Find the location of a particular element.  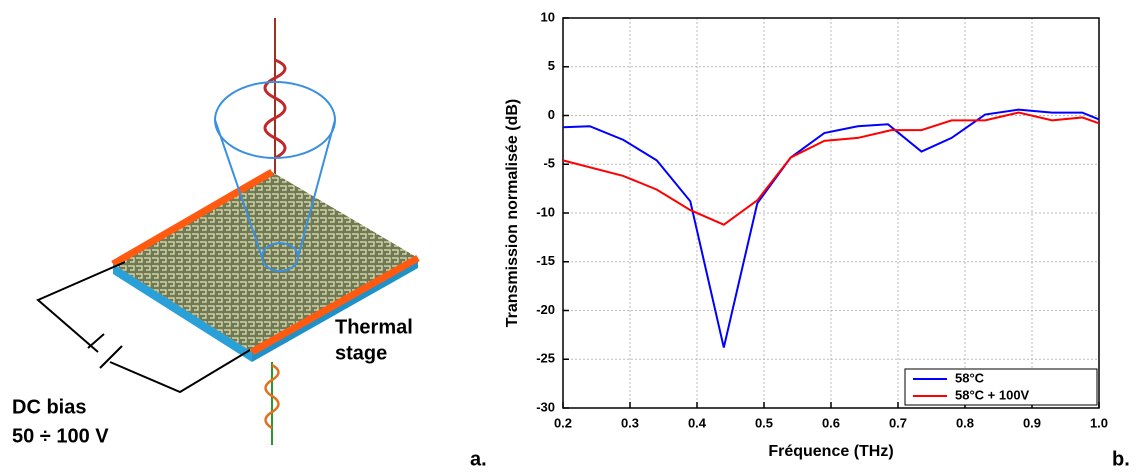

x-tick-label: 0.4 is located at coordinates (697, 422).